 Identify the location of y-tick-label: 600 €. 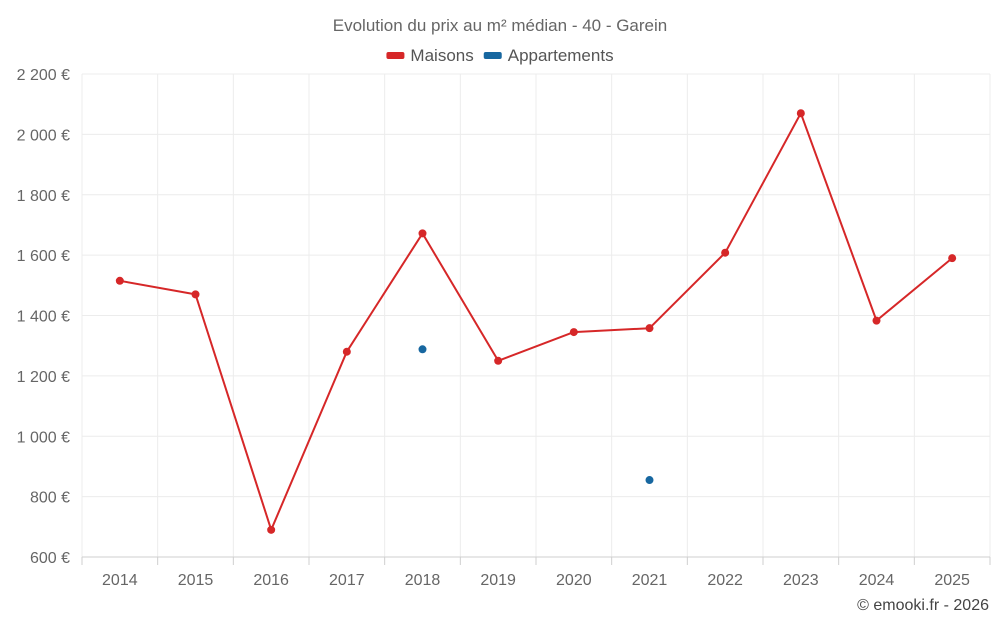
(50, 558).